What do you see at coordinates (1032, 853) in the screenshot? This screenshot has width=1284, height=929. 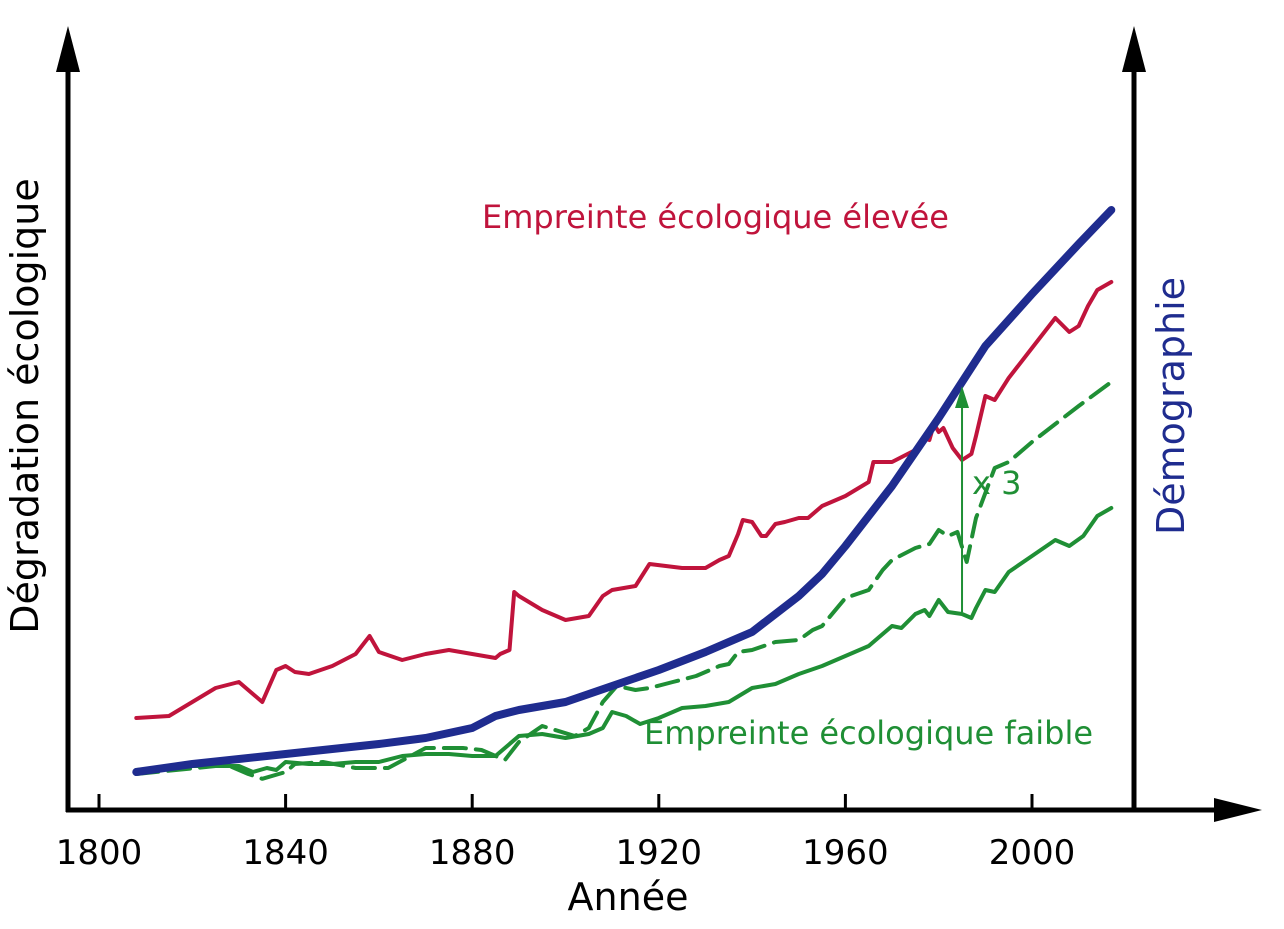 I see `x-tick-label: 2000` at bounding box center [1032, 853].